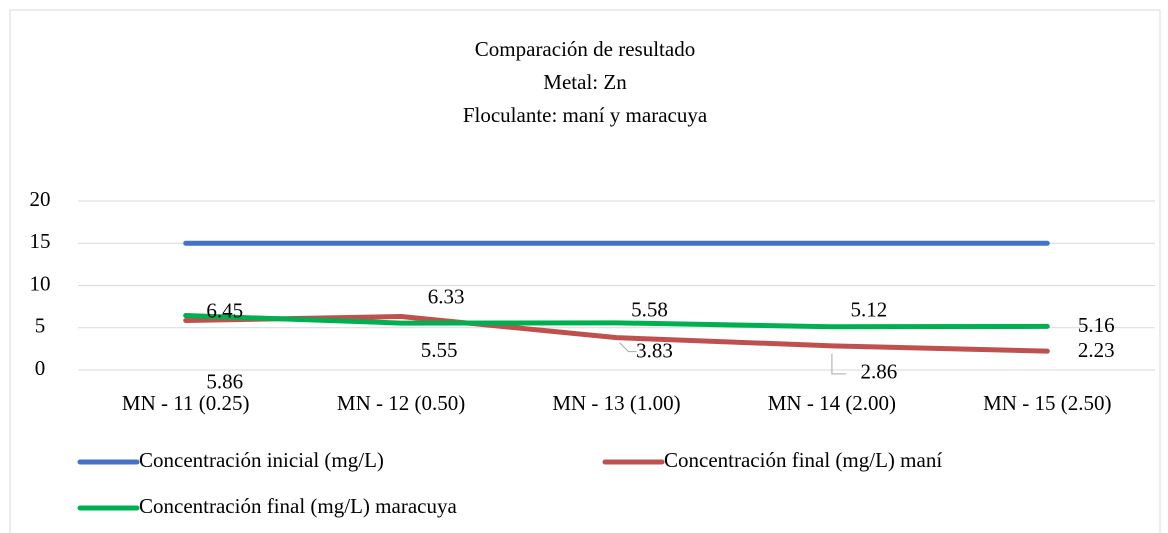 The width and height of the screenshot is (1168, 533). What do you see at coordinates (439, 350) in the screenshot?
I see `data-label: 5.55` at bounding box center [439, 350].